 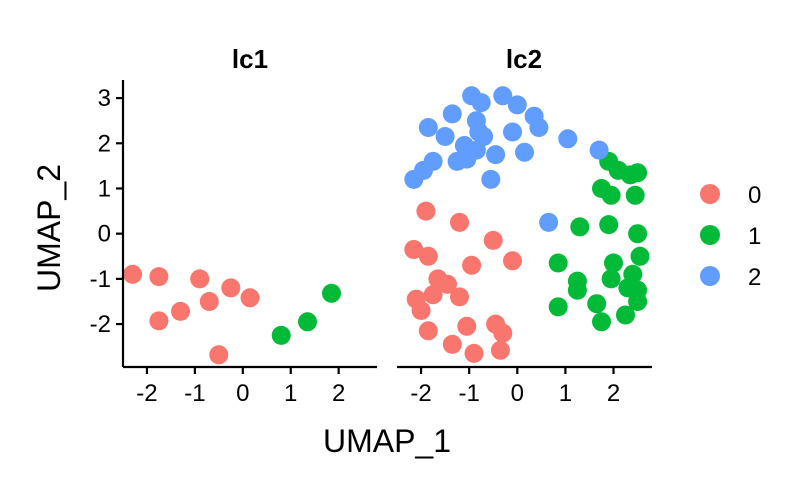 I want to click on y-tick-label: 1, so click(x=104, y=188).